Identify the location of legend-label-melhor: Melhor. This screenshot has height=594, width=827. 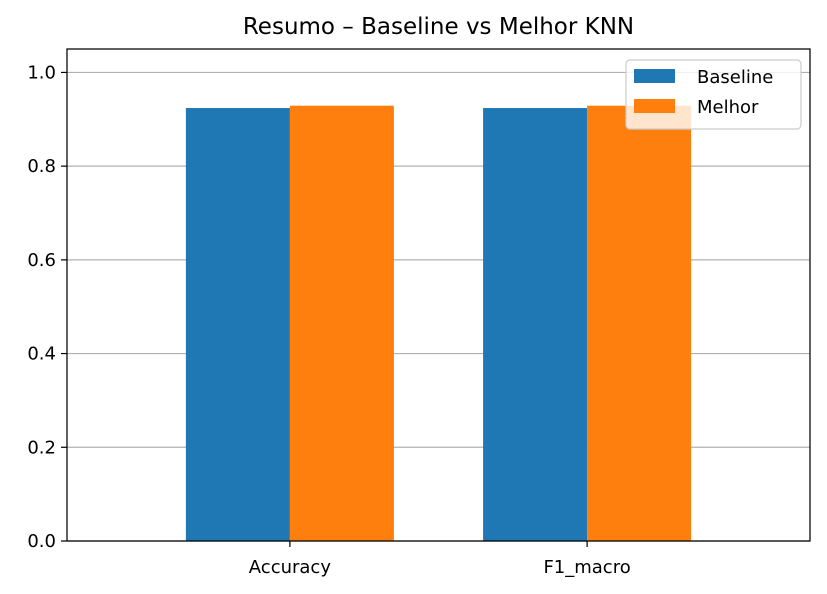
(728, 107).